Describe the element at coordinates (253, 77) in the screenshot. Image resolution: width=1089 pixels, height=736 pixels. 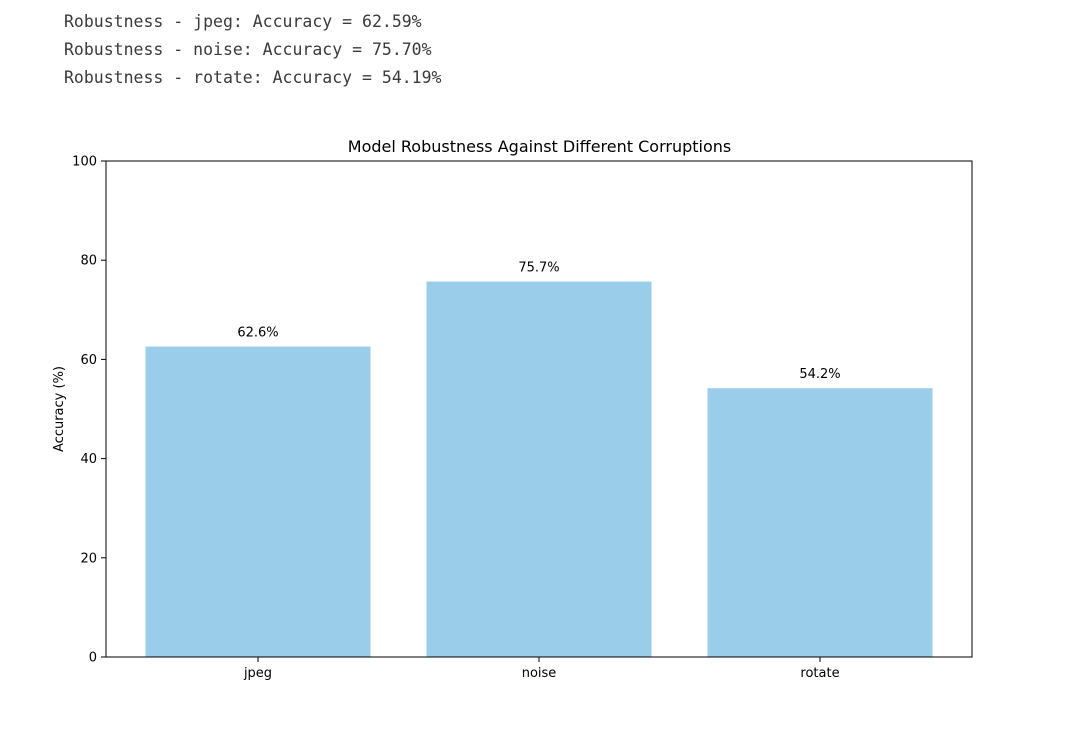
I see `output-line: Robustness - rotate: Accuracy = 54.19%` at that location.